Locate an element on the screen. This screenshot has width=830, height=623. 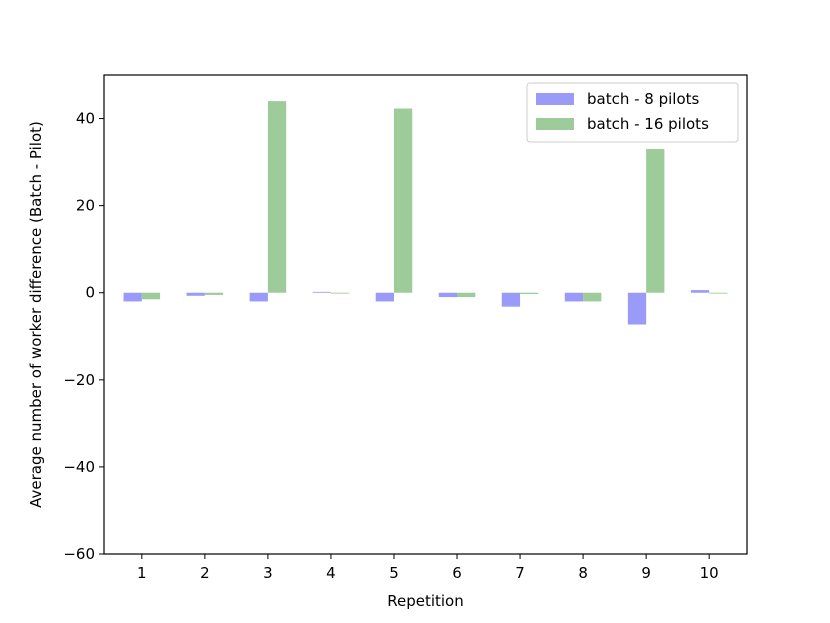
x-tick-label: 10 is located at coordinates (709, 573).